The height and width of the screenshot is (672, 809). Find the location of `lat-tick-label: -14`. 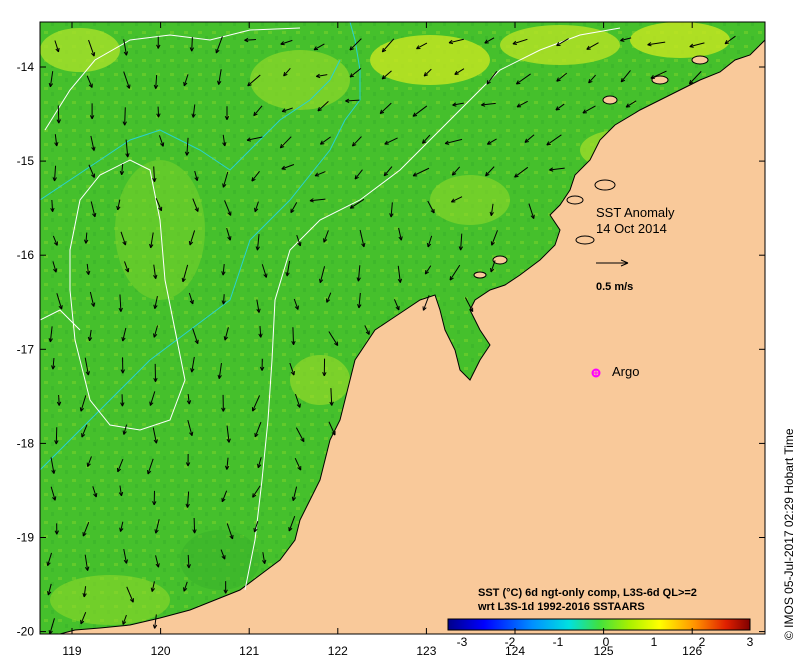

lat-tick-label: -14 is located at coordinates (26, 67).